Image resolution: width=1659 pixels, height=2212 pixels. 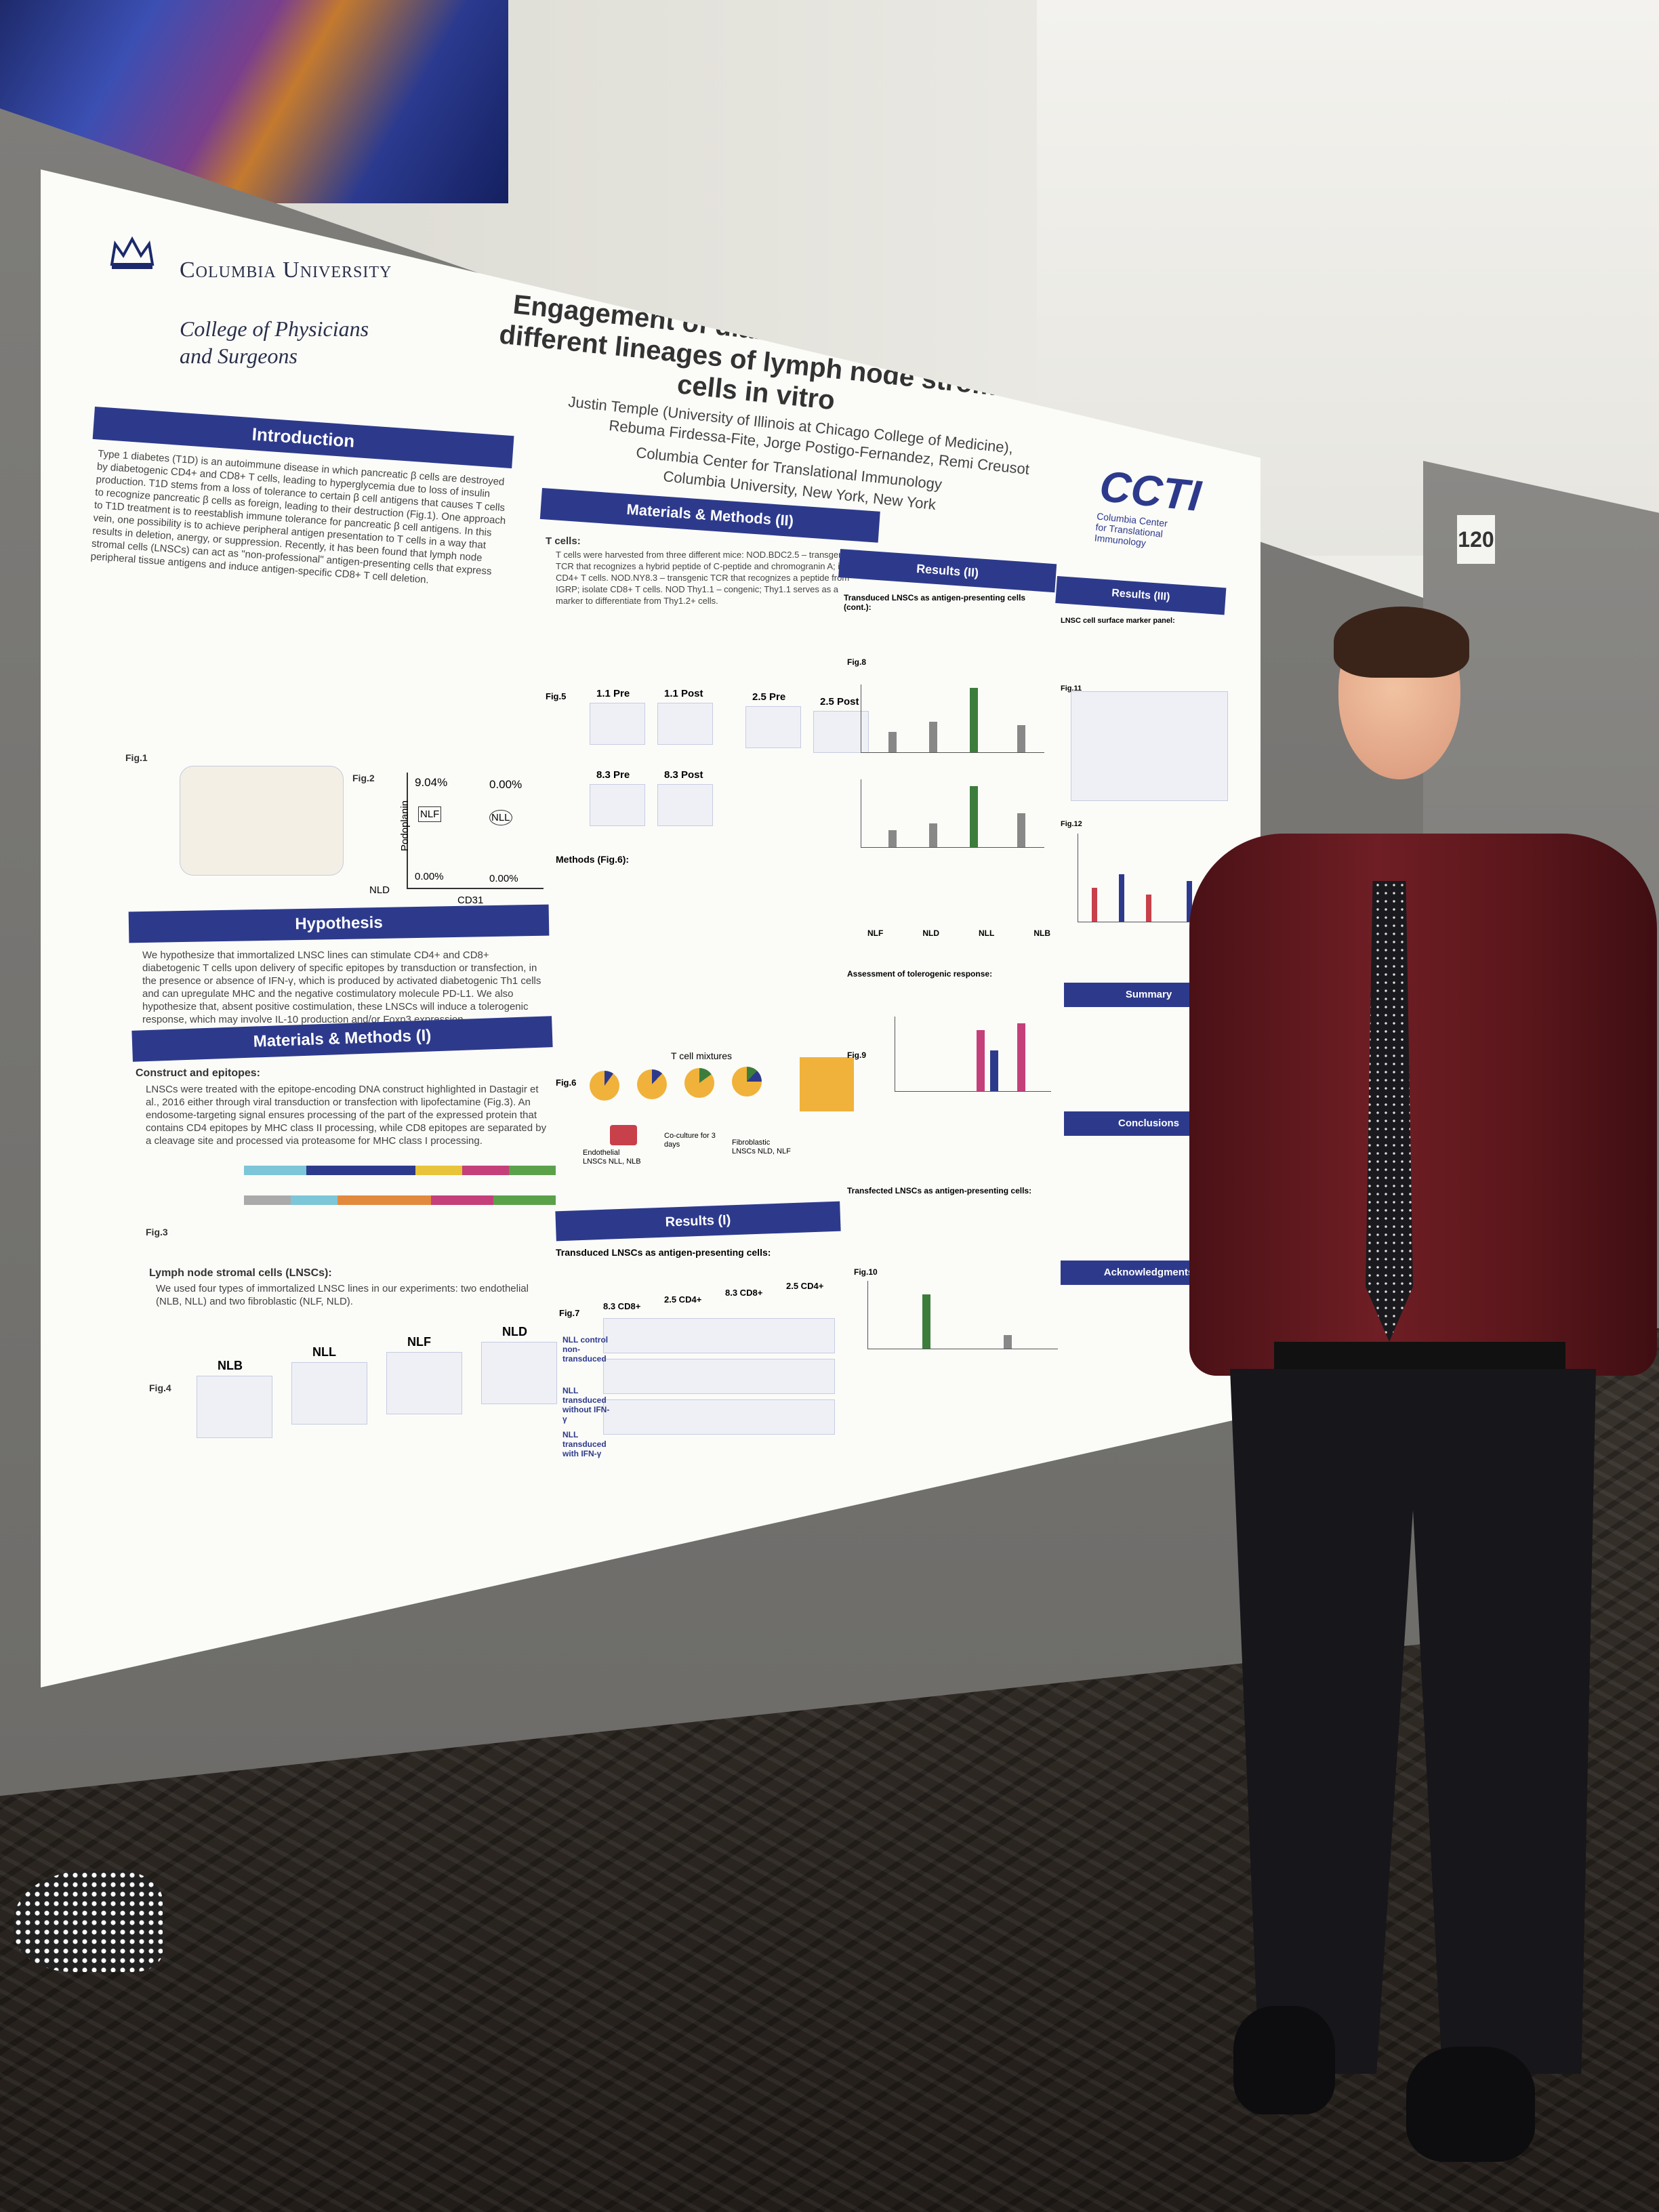 What do you see at coordinates (339, 924) in the screenshot?
I see `section-hypothesis: Hypothesis` at bounding box center [339, 924].